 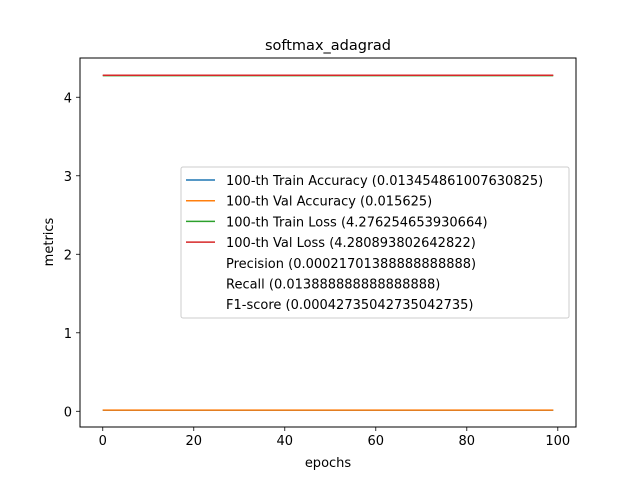 I want to click on legend-entry-5: Recall (0.013888888888888888), so click(x=333, y=285).